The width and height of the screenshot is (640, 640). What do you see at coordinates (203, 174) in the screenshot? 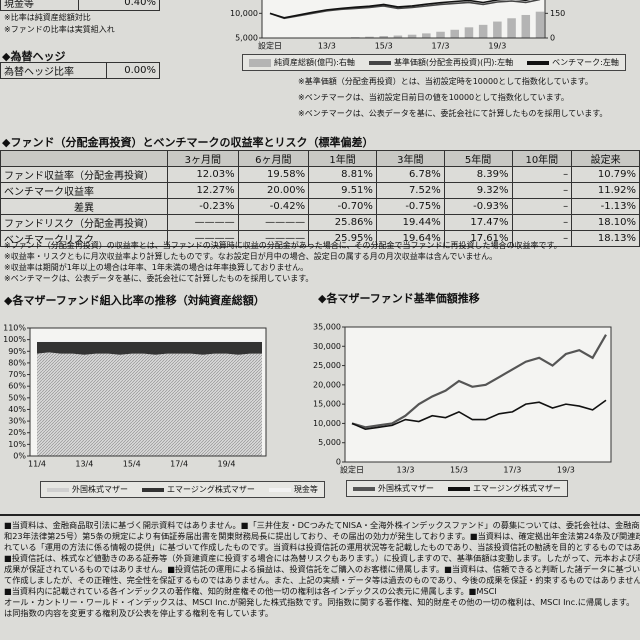
I see `value-cell: 12.03%` at bounding box center [203, 174].